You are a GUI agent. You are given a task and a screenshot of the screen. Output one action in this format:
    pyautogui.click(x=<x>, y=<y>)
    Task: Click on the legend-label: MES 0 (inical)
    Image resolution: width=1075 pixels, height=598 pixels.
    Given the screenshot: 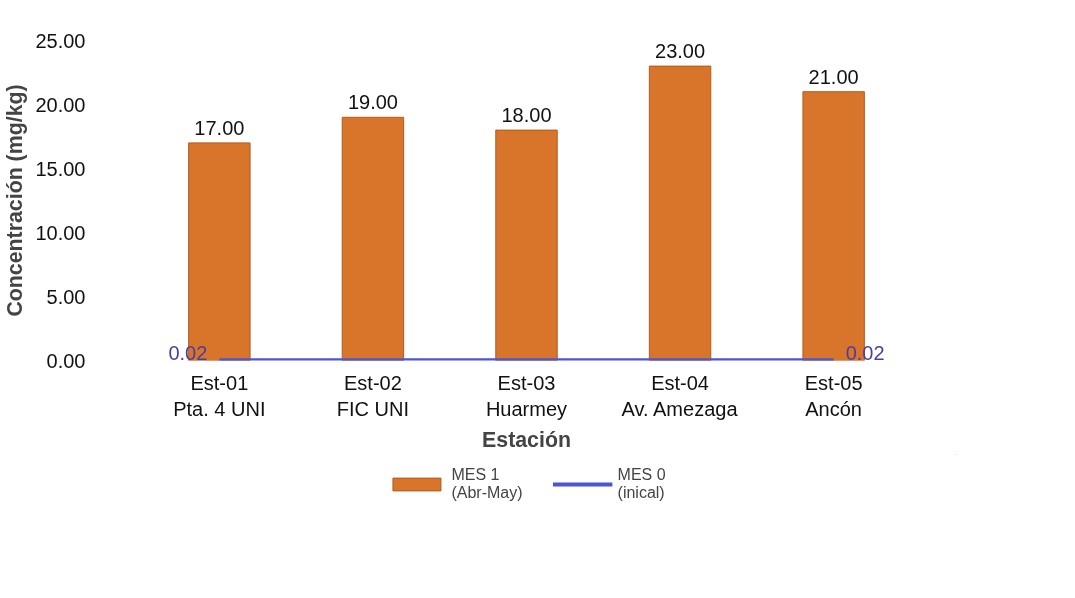 What is the action you would take?
    pyautogui.click(x=641, y=484)
    